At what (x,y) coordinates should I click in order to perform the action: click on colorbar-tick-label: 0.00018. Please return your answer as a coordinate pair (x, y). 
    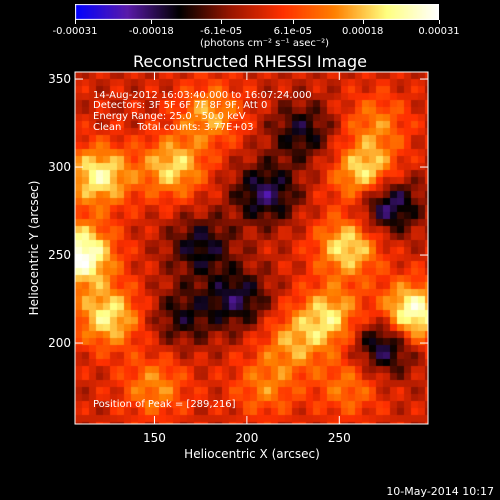
    Looking at the image, I should click on (362, 31).